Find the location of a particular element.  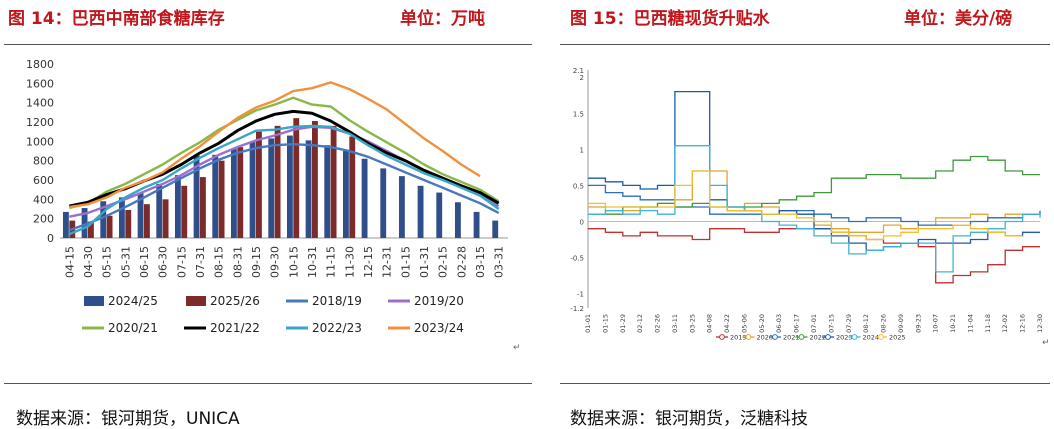

x-tick-label: 09-30 is located at coordinates (275, 262).